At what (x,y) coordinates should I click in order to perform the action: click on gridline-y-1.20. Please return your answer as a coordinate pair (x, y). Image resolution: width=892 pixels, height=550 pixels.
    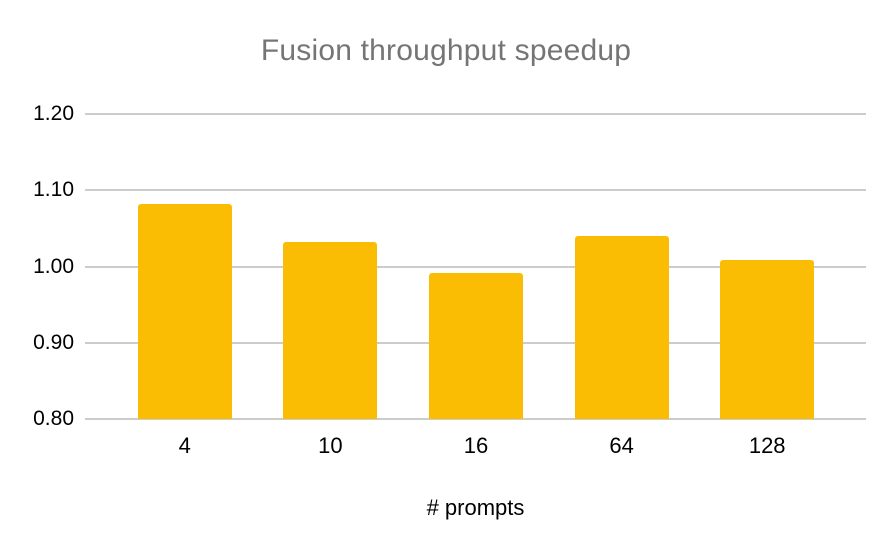
    Looking at the image, I should click on (475, 114).